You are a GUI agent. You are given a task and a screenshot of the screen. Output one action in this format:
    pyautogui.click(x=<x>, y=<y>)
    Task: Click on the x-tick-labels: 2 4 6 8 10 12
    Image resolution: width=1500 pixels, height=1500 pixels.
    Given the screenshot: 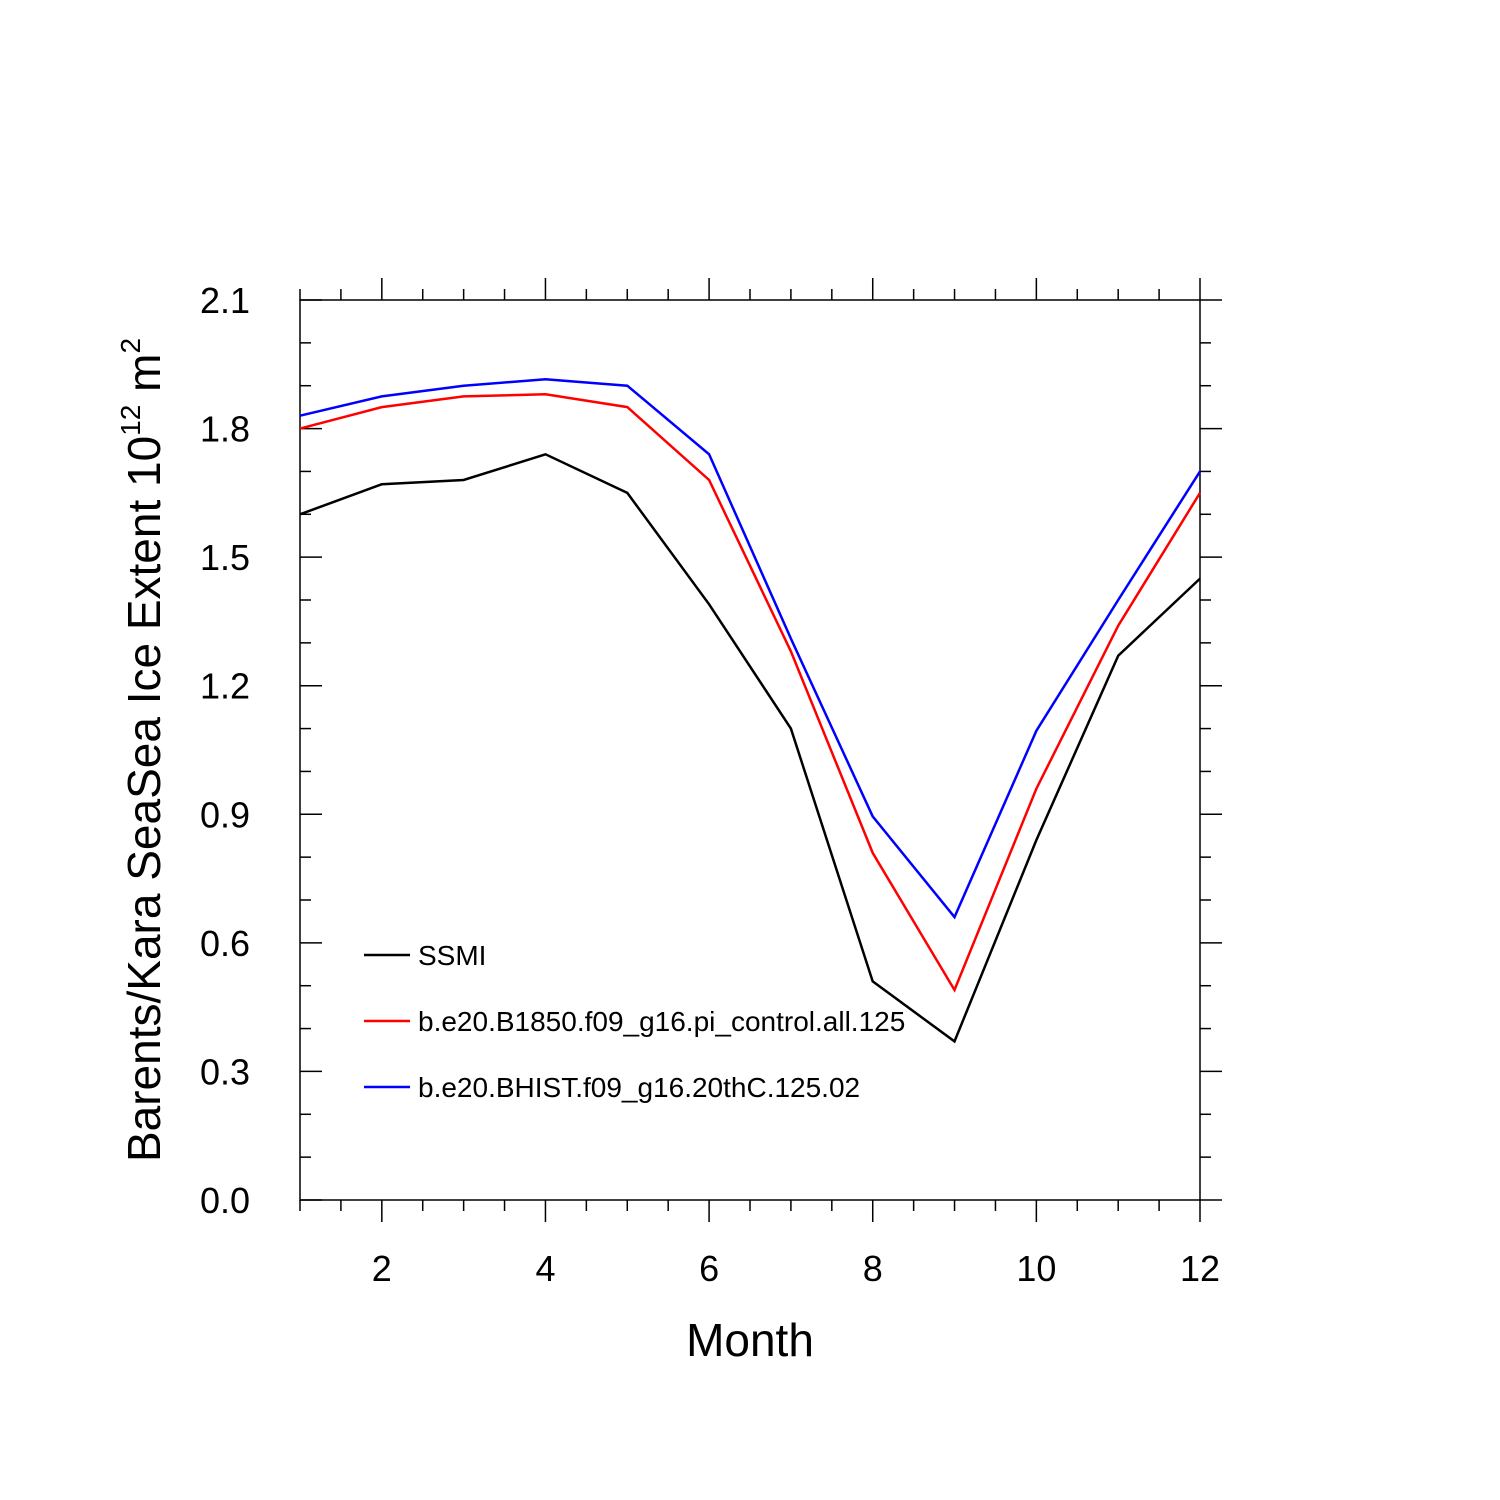 What is the action you would take?
    pyautogui.click(x=796, y=1268)
    